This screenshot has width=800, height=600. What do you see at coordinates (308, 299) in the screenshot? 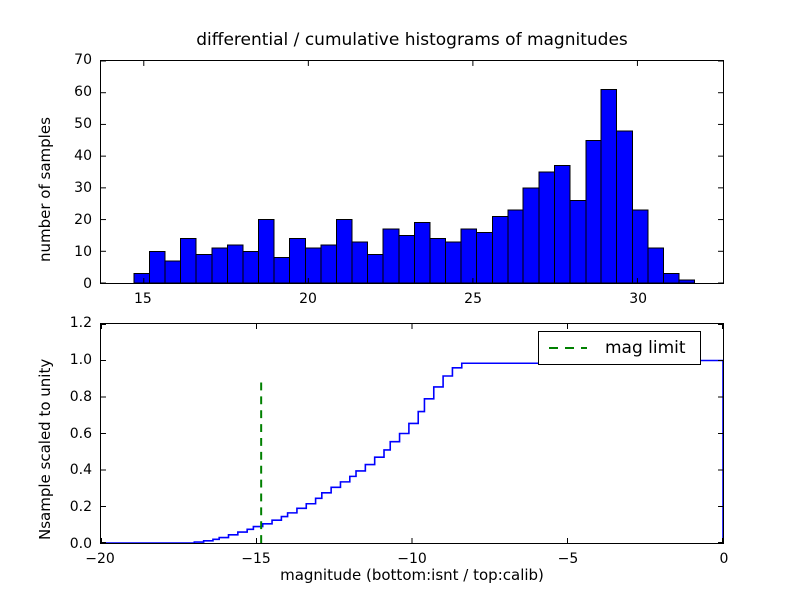
I see `top-x-tick-20: 20` at bounding box center [308, 299].